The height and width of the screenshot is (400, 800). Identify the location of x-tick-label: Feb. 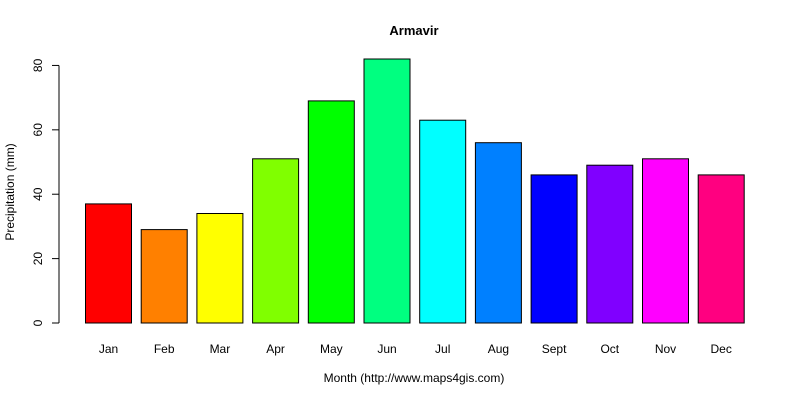
(164, 349).